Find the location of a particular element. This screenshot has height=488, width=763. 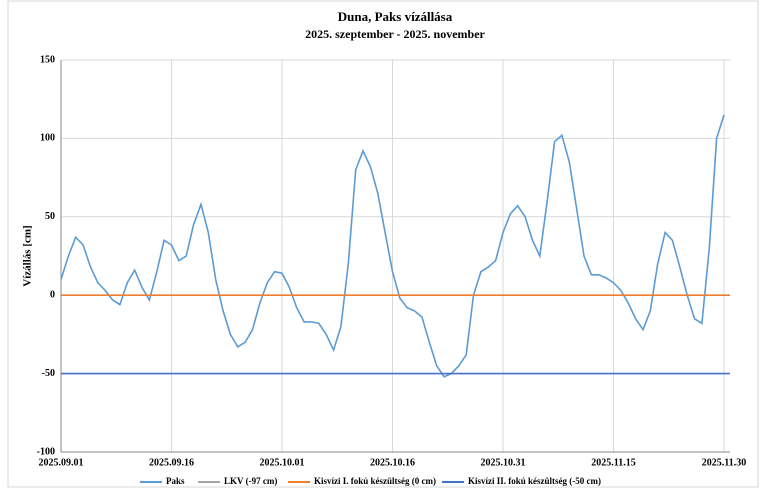

y-tick-label: 50 is located at coordinates (50, 216).